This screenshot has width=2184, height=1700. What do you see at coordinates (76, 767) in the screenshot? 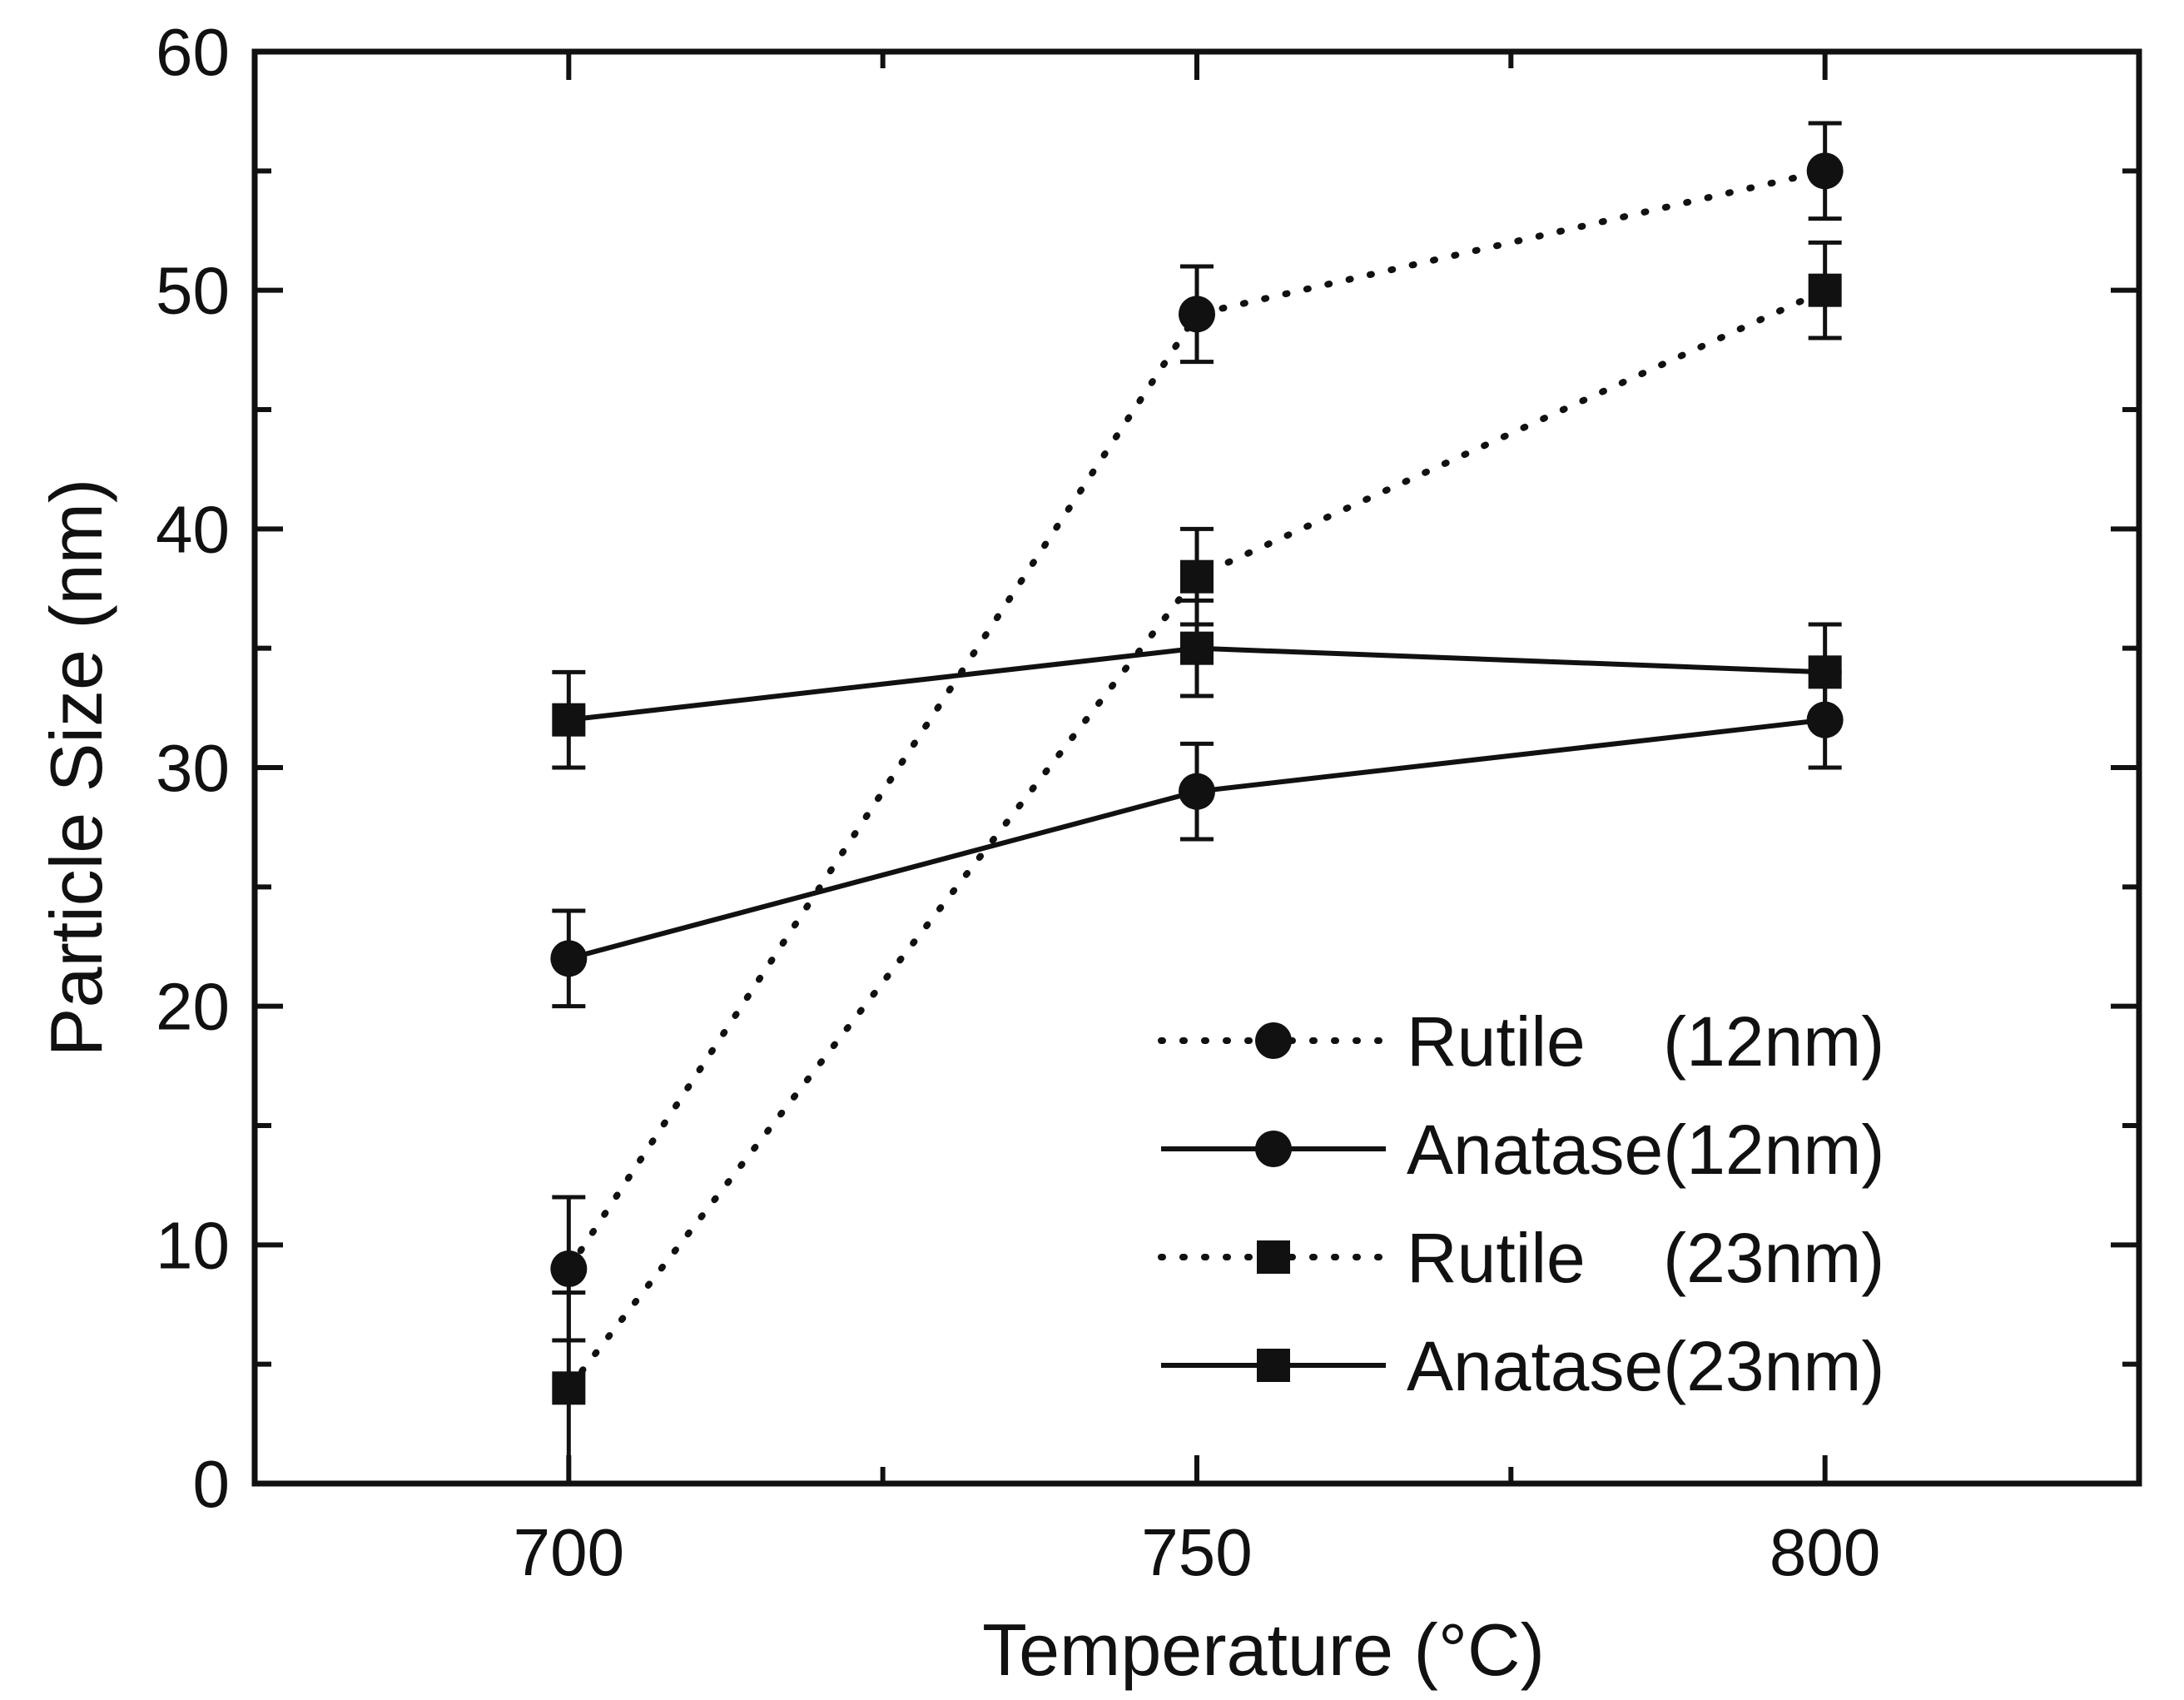
I see `y-axis-label: Particle Size (nm)` at bounding box center [76, 767].